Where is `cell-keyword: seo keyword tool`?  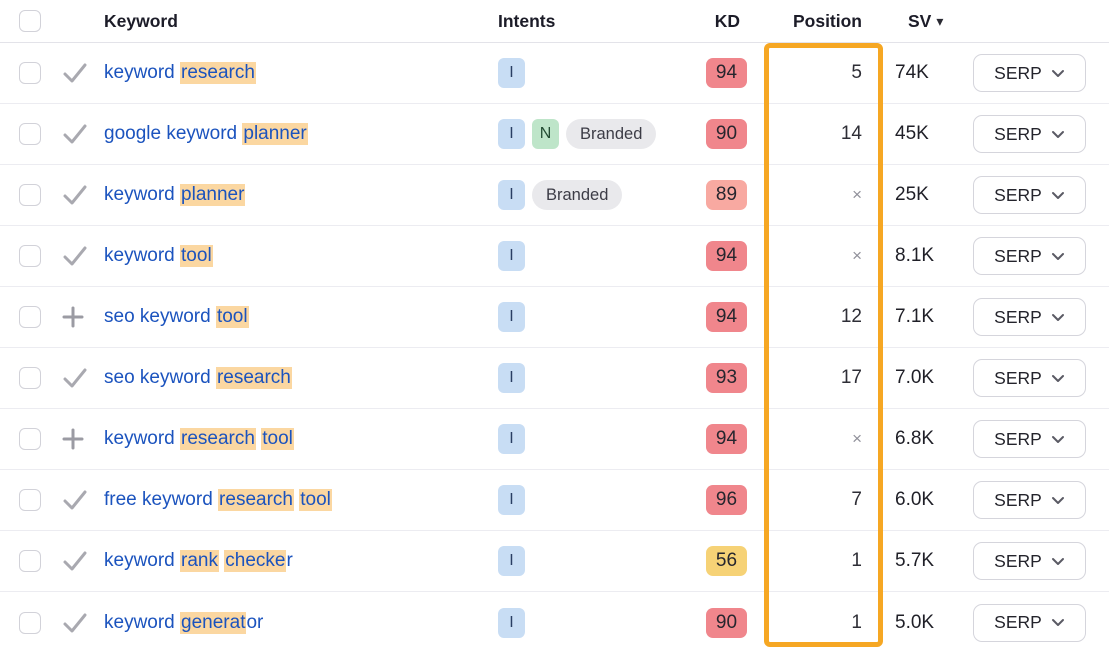 cell-keyword: seo keyword tool is located at coordinates (301, 317).